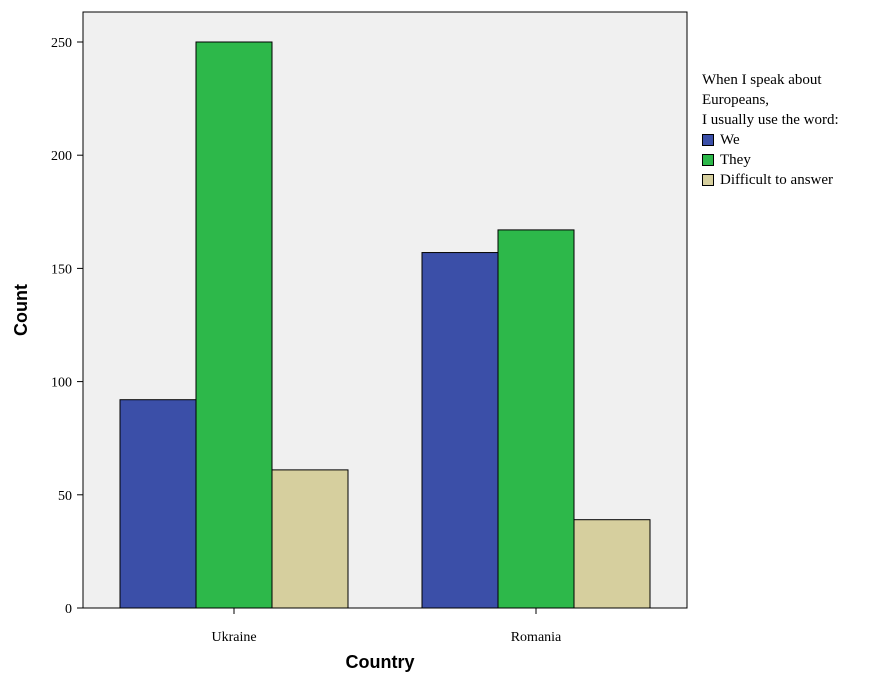 The width and height of the screenshot is (878, 675). What do you see at coordinates (65, 496) in the screenshot?
I see `y-tick-label-50: 50` at bounding box center [65, 496].